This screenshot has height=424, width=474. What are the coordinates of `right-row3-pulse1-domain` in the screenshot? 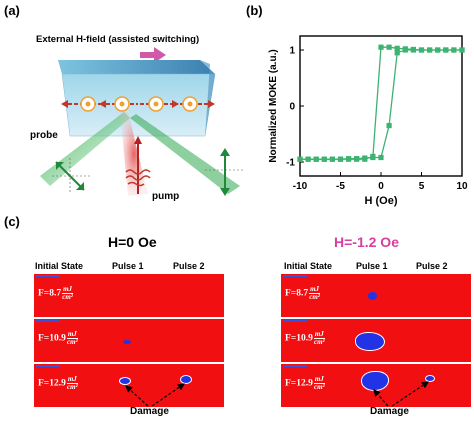 It's located at (375, 381).